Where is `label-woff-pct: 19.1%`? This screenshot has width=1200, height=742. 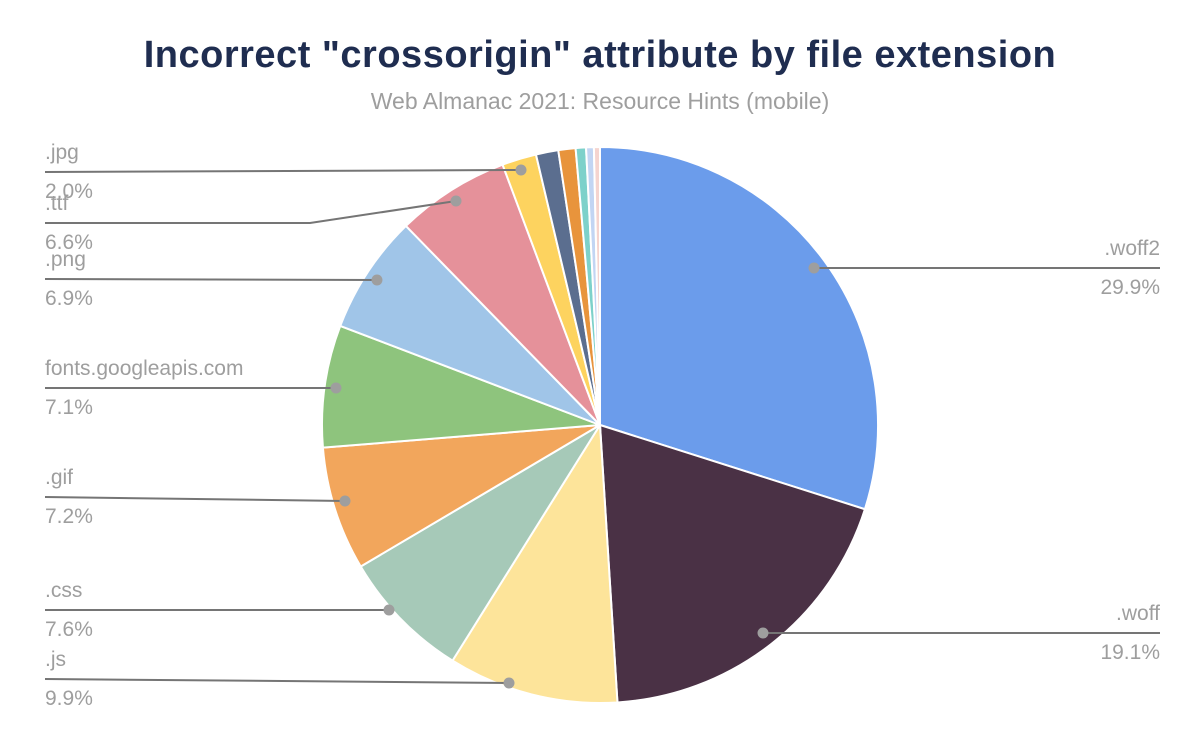 label-woff-pct: 19.1% is located at coordinates (1130, 652).